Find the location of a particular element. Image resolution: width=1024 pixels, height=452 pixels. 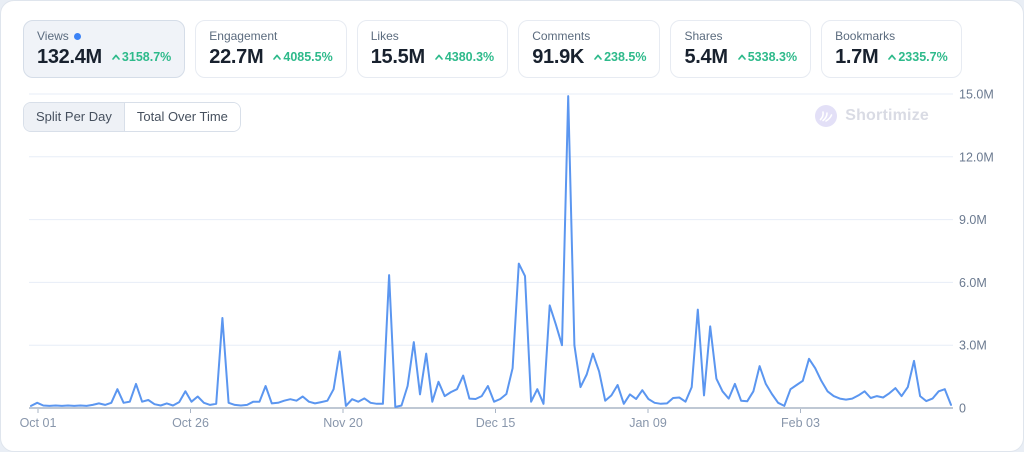

metric-trend: 3158.7% is located at coordinates (141, 57).